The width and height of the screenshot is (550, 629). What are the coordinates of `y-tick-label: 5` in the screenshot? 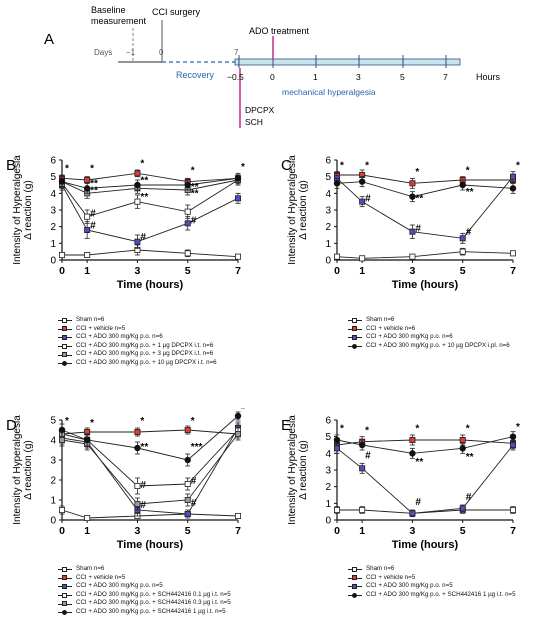 It's located at (53, 421).